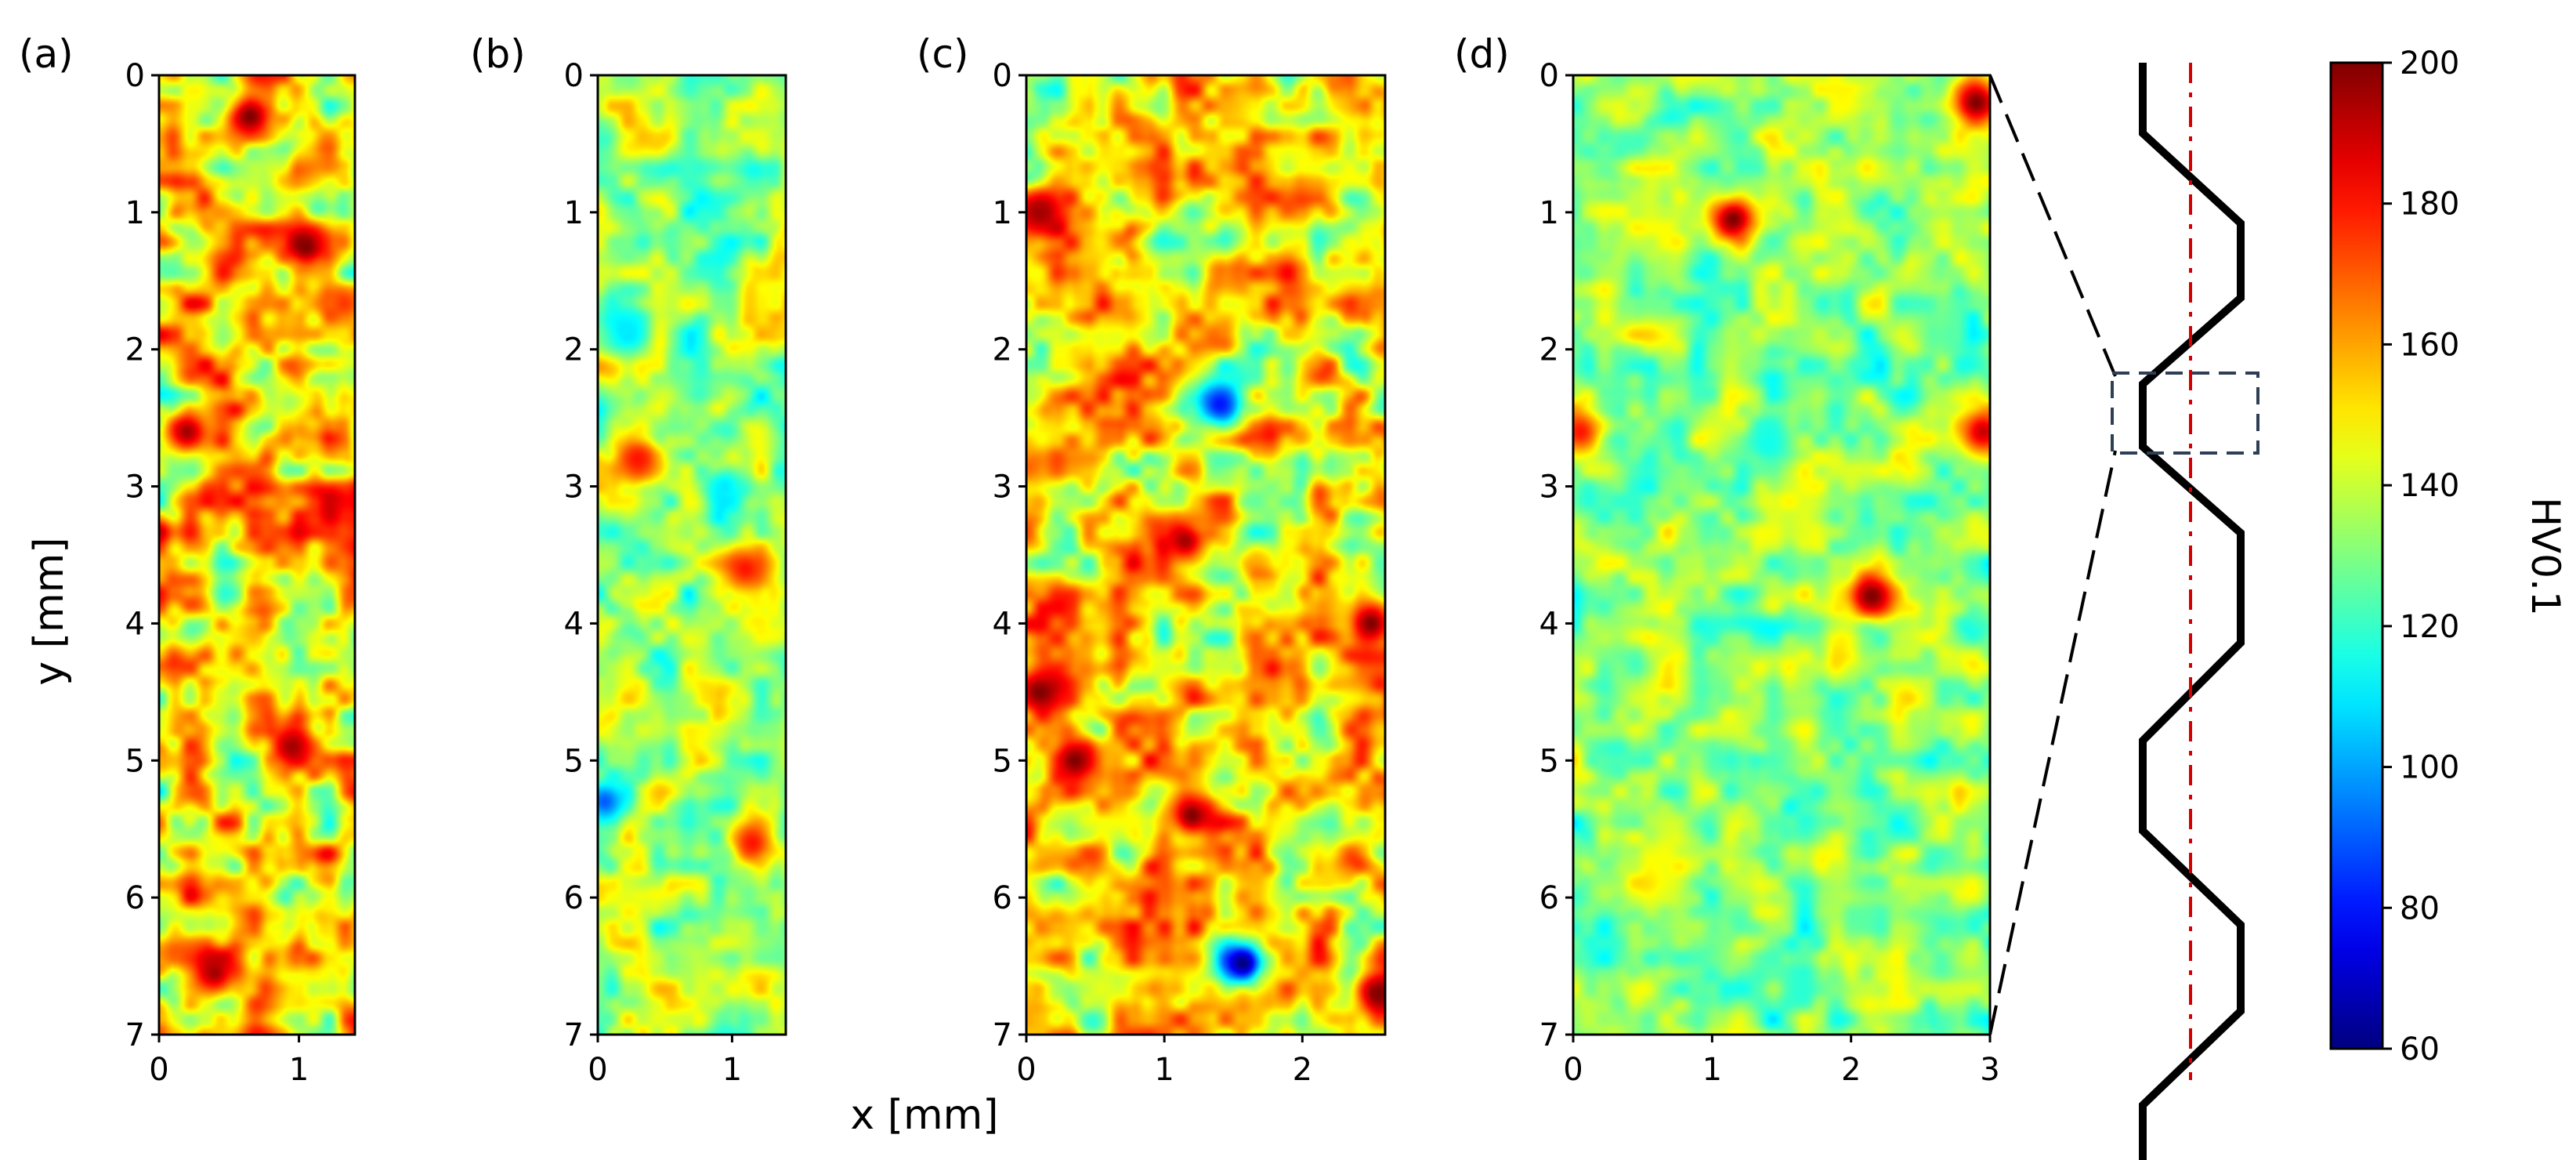 This screenshot has height=1160, width=2576. What do you see at coordinates (2429, 345) in the screenshot?
I see `colorbar-tick-label: 160` at bounding box center [2429, 345].